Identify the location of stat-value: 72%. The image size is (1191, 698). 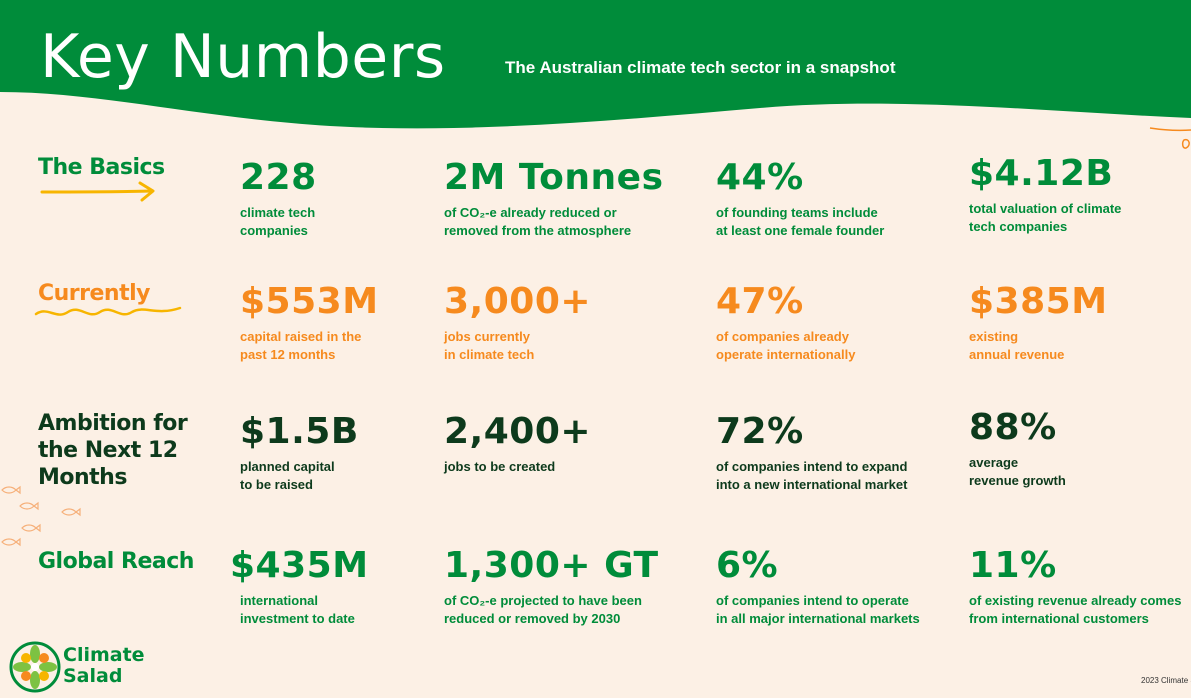
(760, 431).